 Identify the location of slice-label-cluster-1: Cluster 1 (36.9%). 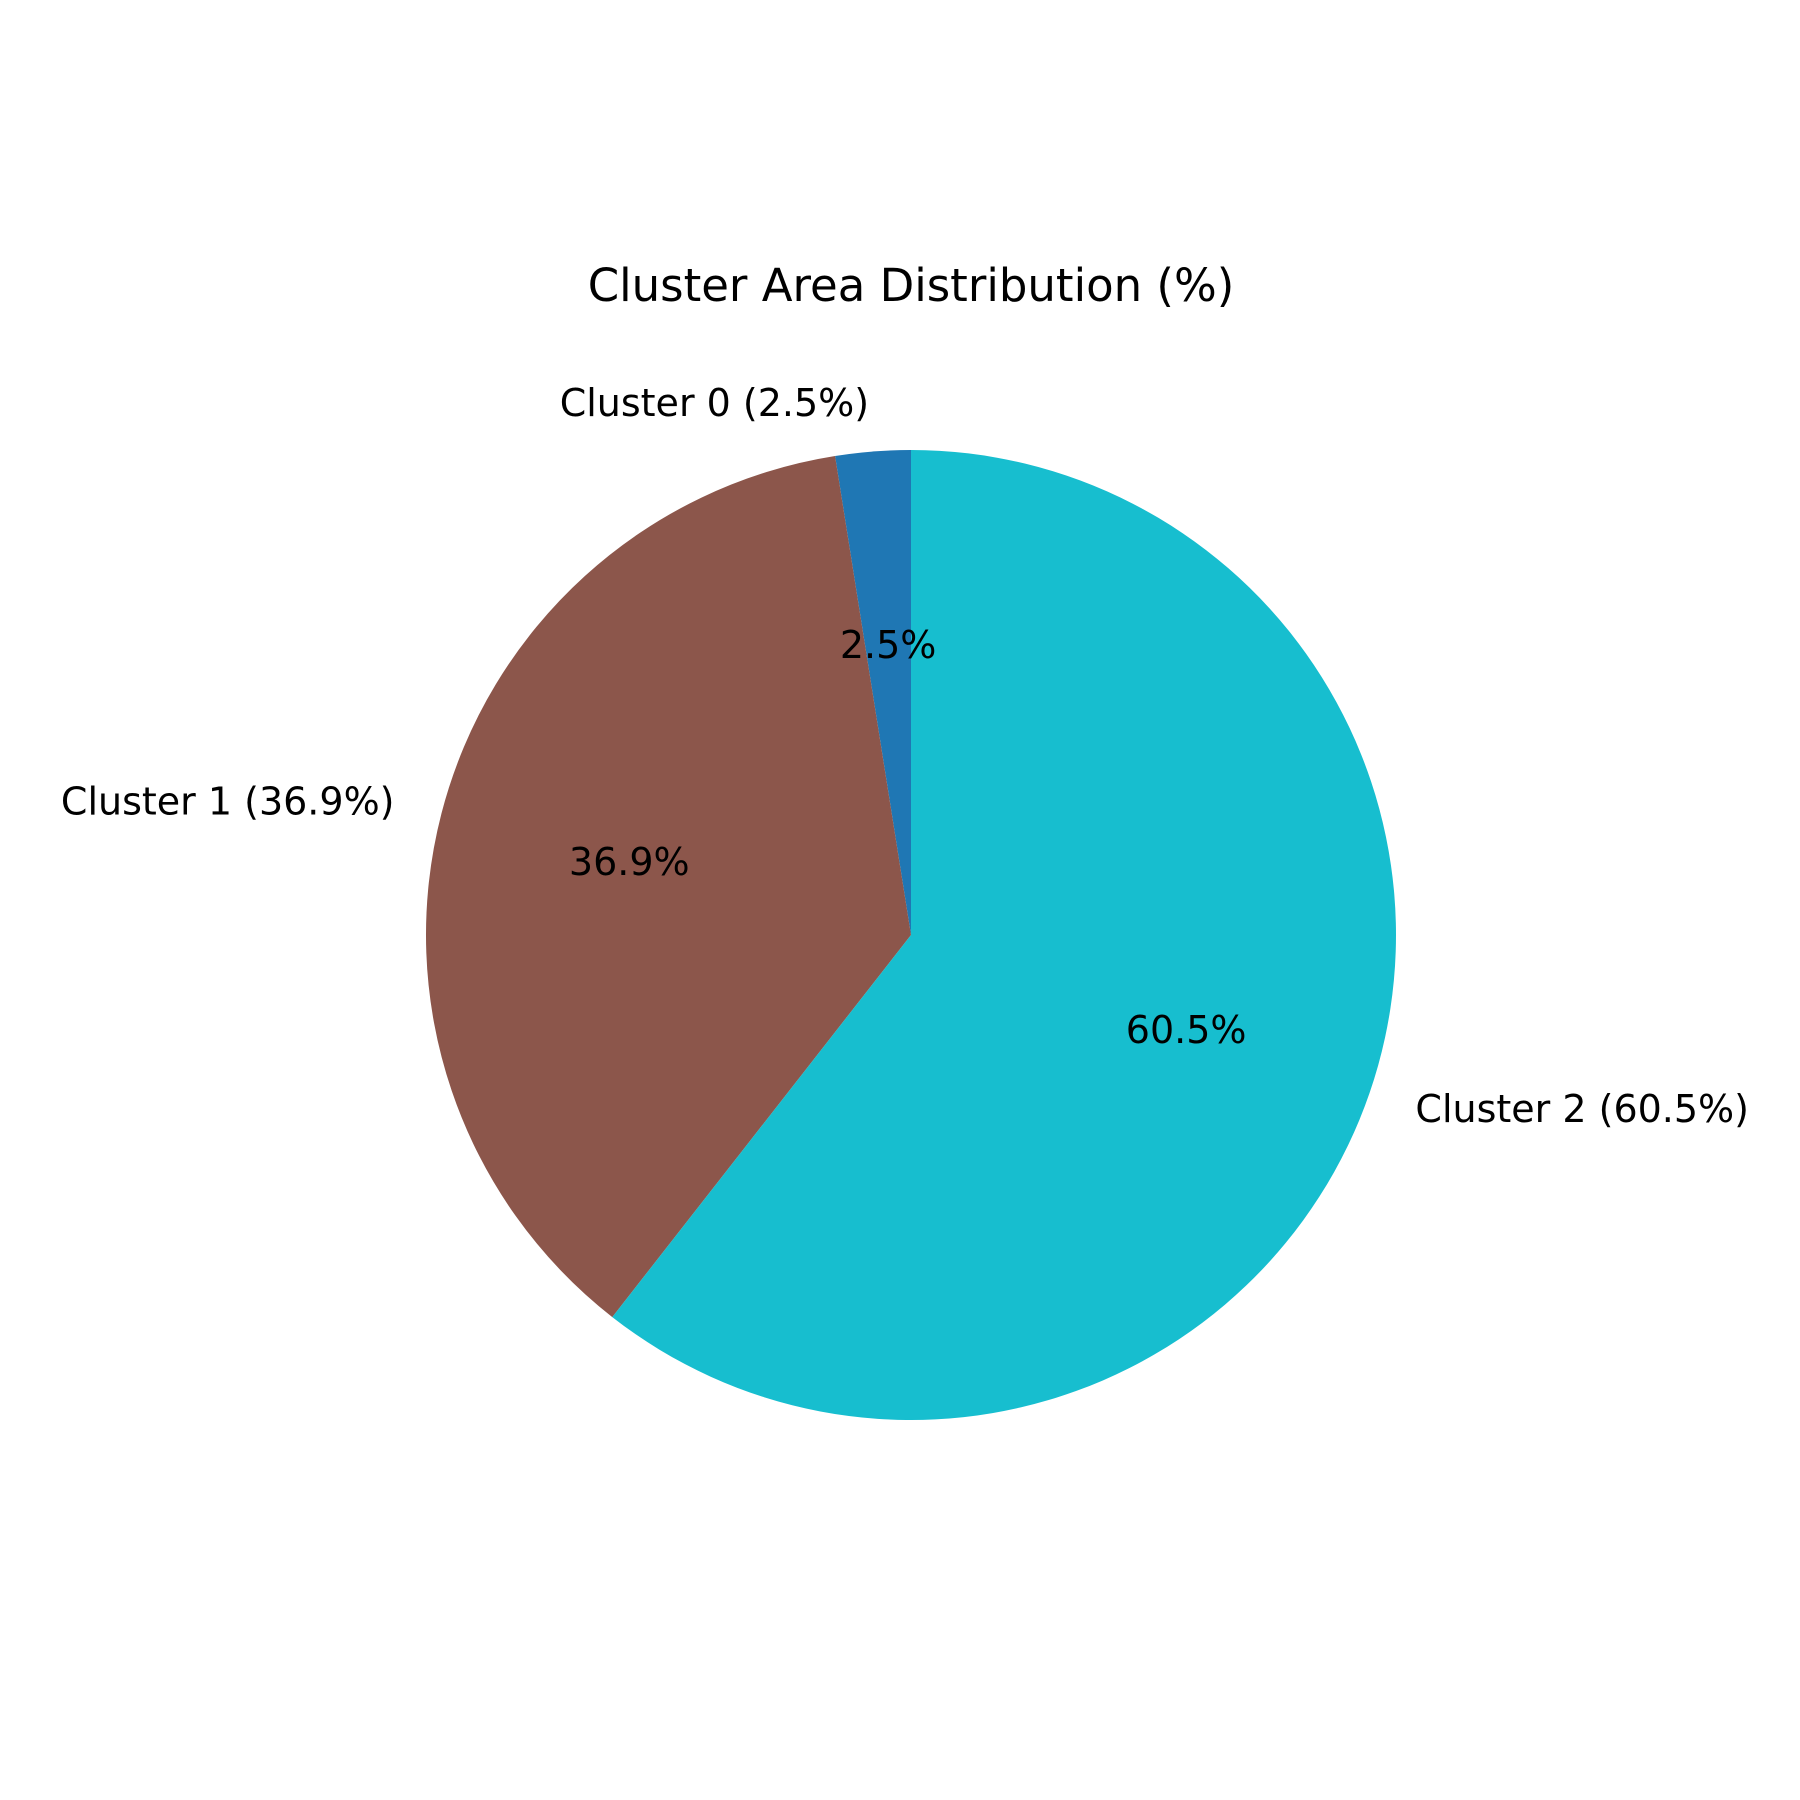
(228, 801).